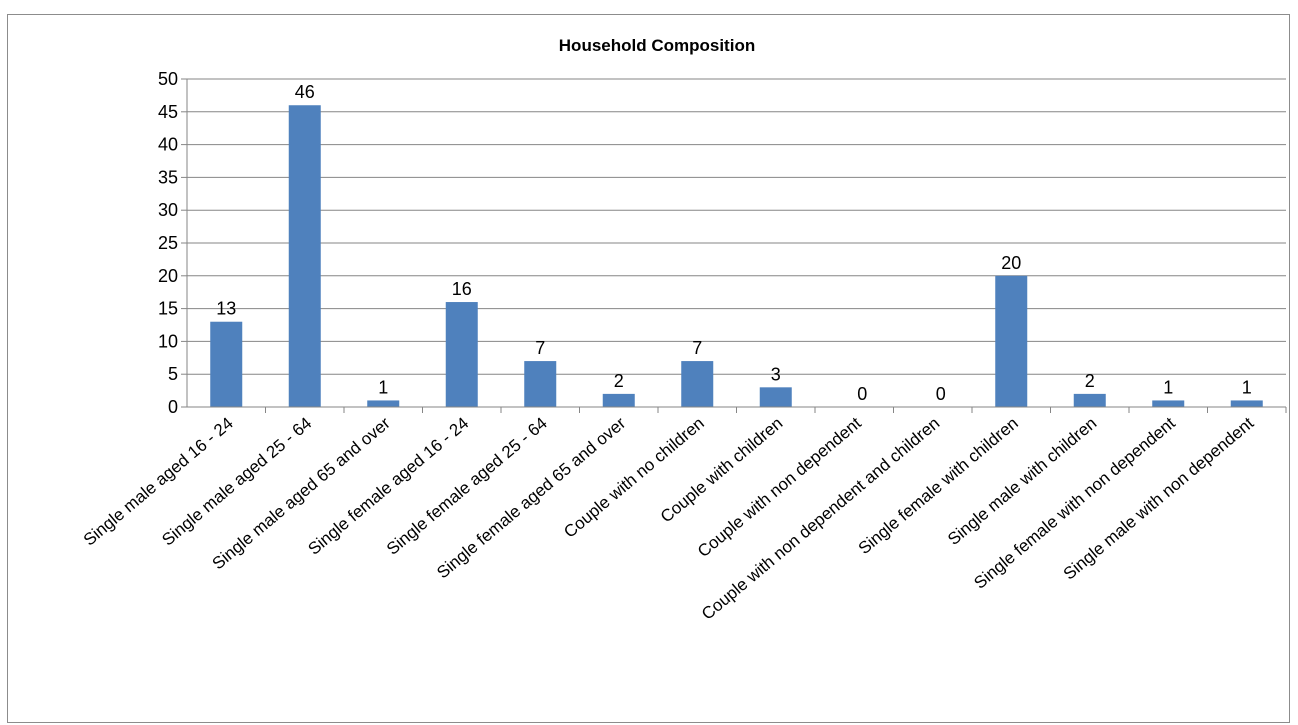 This screenshot has width=1298, height=725. What do you see at coordinates (938, 486) in the screenshot?
I see `category-label: Single female with children` at bounding box center [938, 486].